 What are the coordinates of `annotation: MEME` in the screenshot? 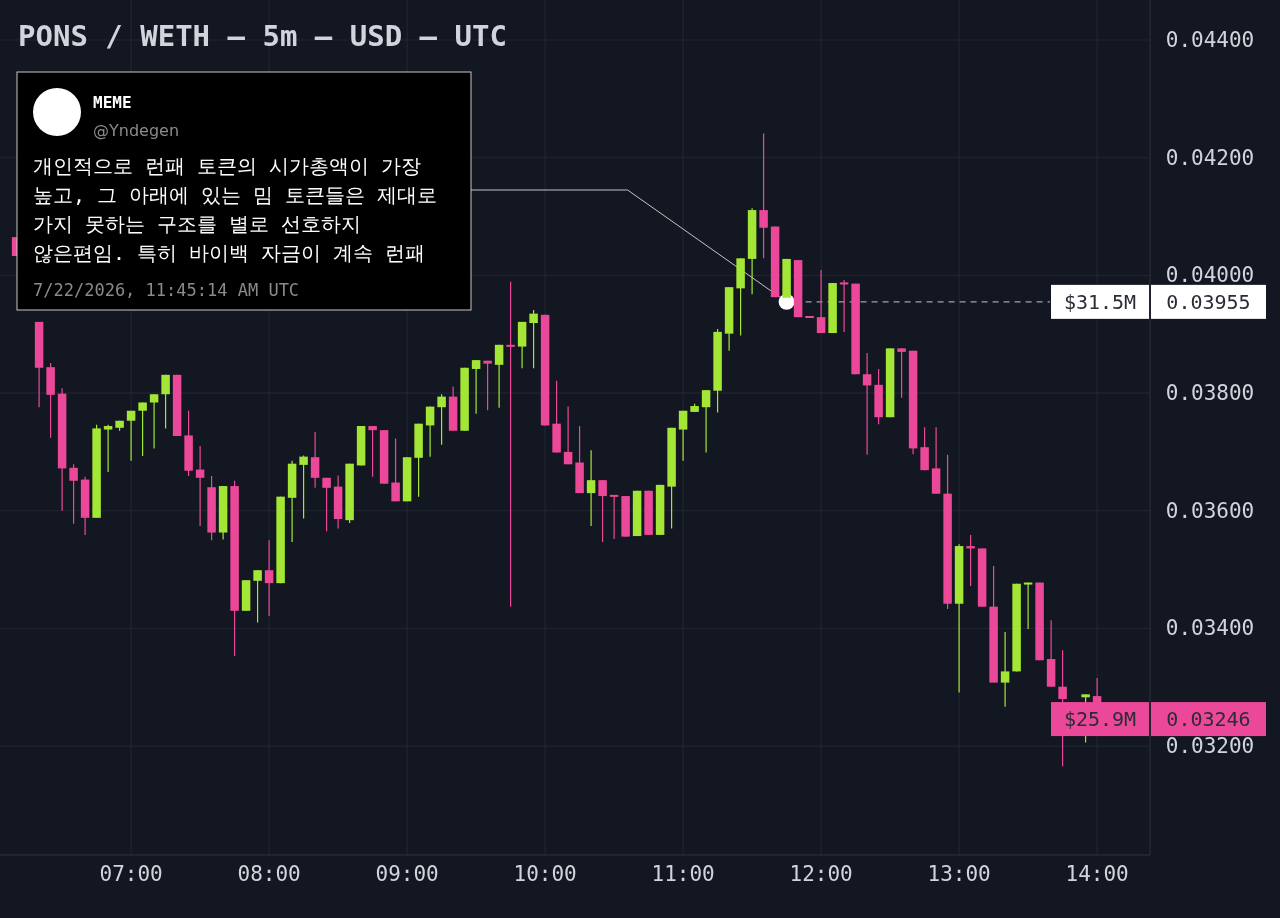 It's located at (112, 102).